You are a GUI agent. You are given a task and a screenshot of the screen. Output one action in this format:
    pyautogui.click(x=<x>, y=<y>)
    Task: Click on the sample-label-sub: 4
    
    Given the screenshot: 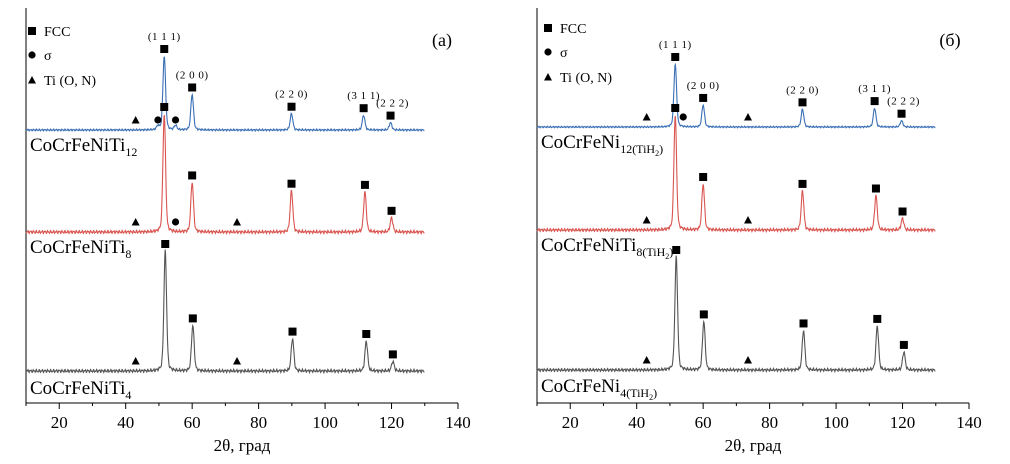 What is the action you would take?
    pyautogui.click(x=128, y=395)
    